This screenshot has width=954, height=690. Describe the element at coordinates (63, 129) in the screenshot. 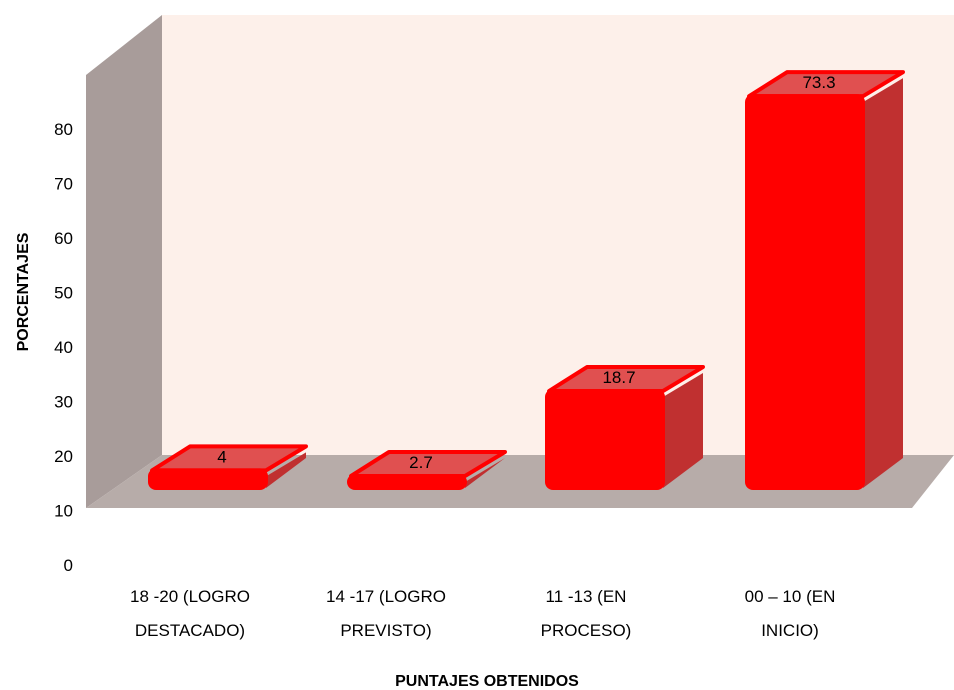

I see `y-tick-label: 80` at that location.